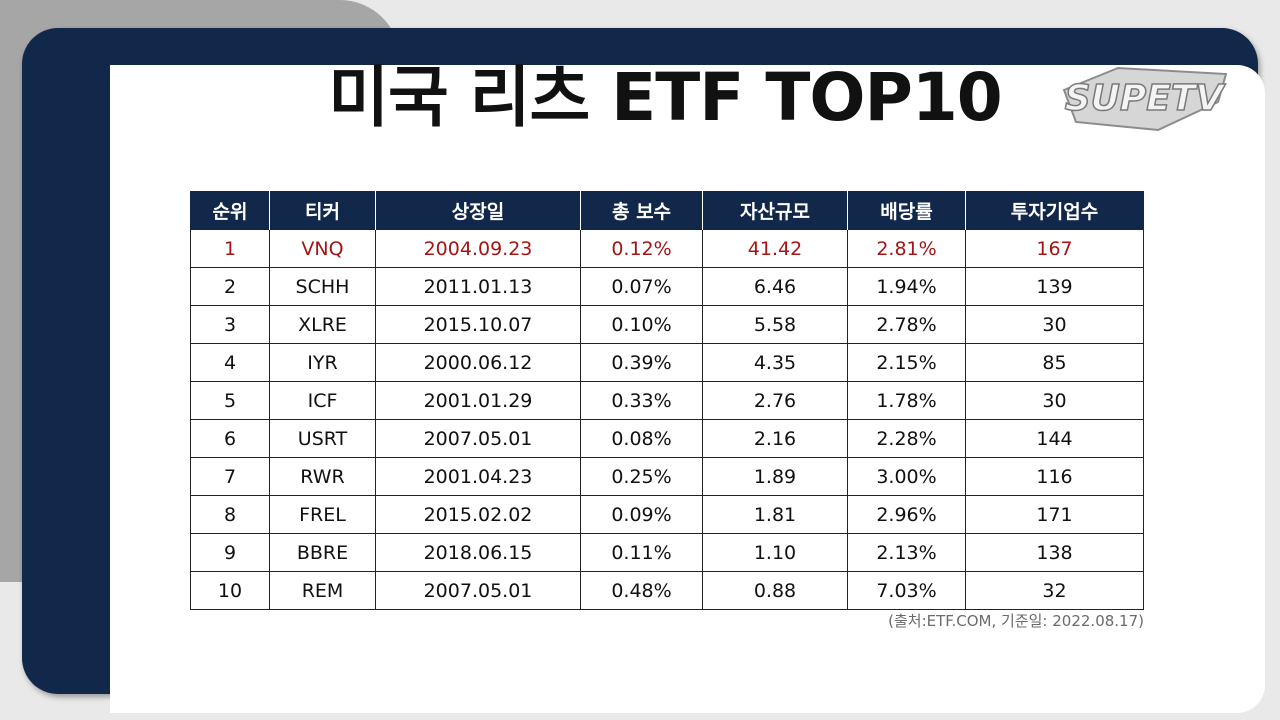 The height and width of the screenshot is (720, 1280). What do you see at coordinates (322, 286) in the screenshot?
I see `cell-ticker: SCHH` at bounding box center [322, 286].